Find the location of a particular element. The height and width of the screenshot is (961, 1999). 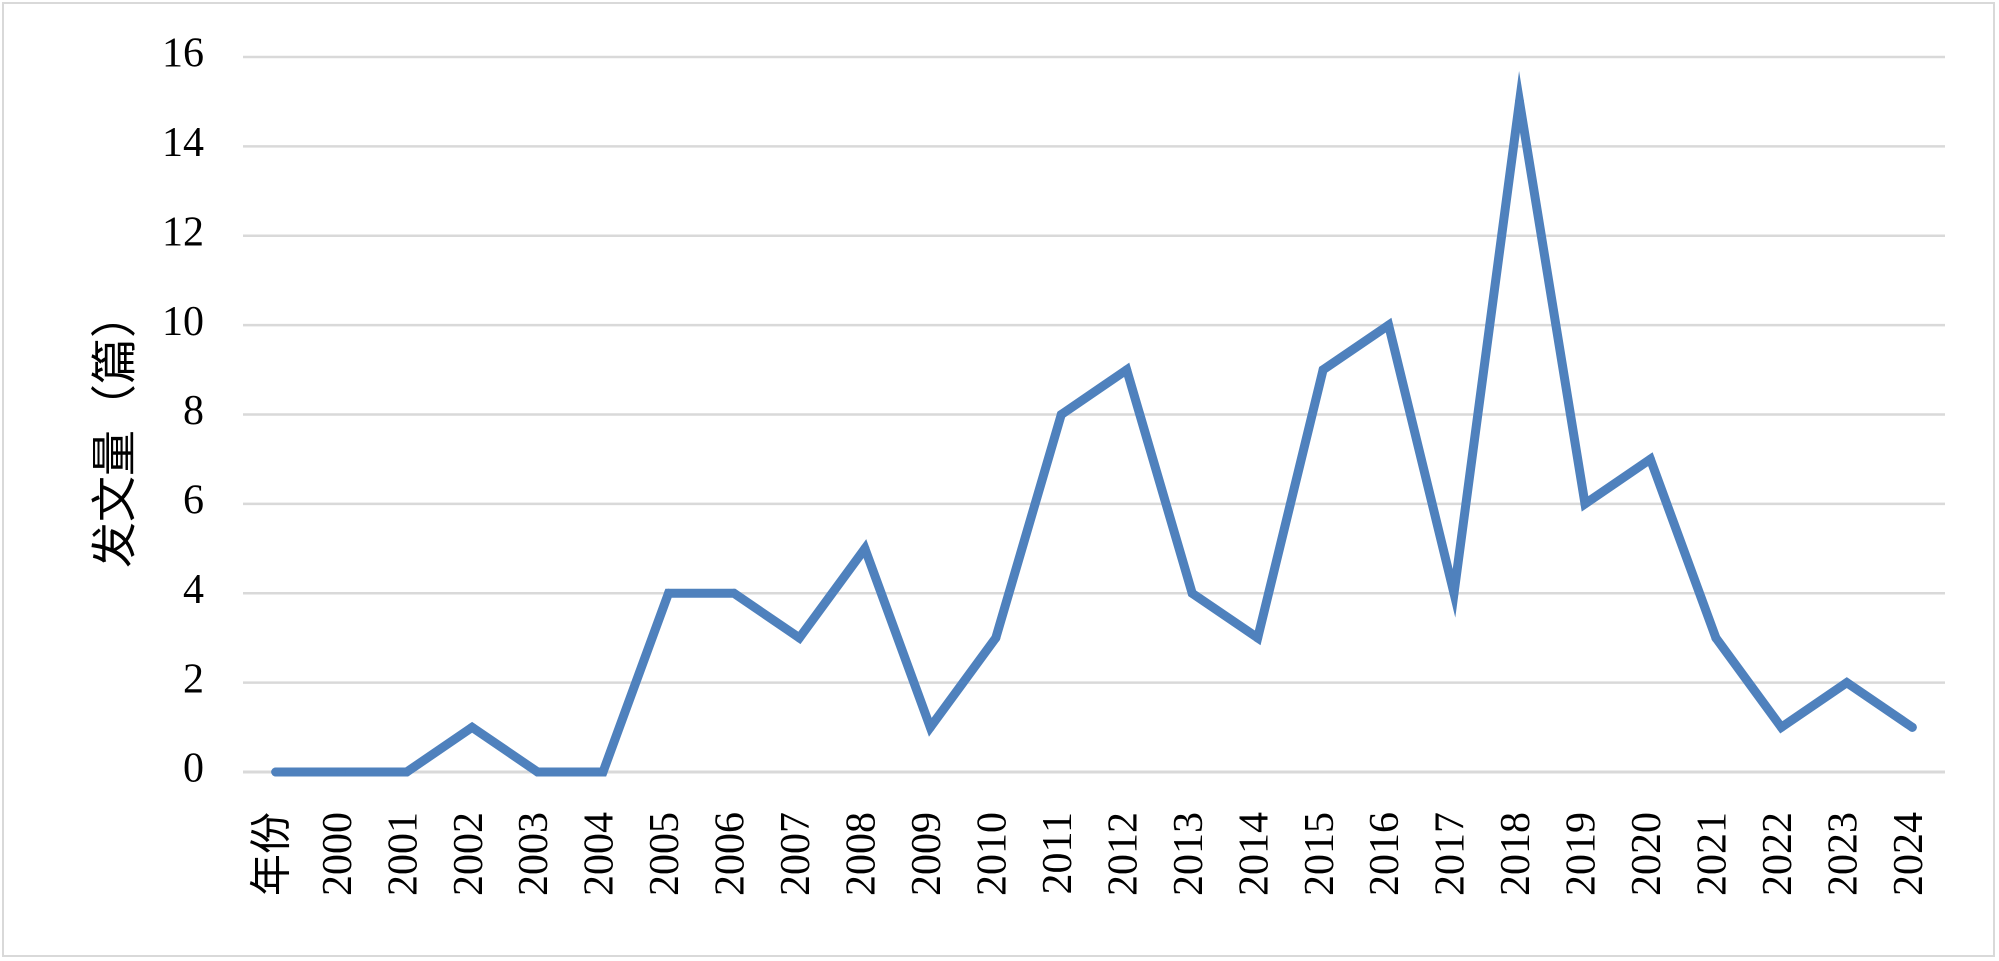

x-tick-label: 2003 is located at coordinates (534, 854).